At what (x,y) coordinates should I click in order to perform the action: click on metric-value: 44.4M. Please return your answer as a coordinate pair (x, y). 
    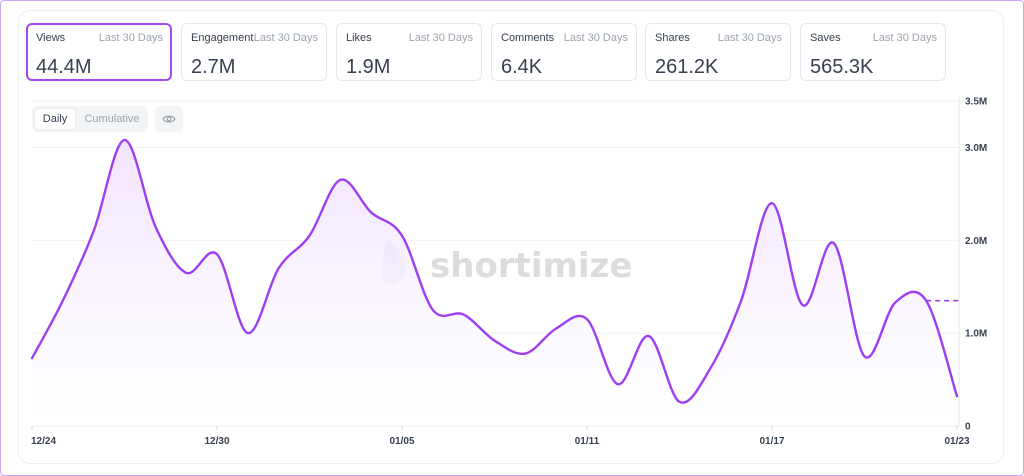
    Looking at the image, I should click on (64, 67).